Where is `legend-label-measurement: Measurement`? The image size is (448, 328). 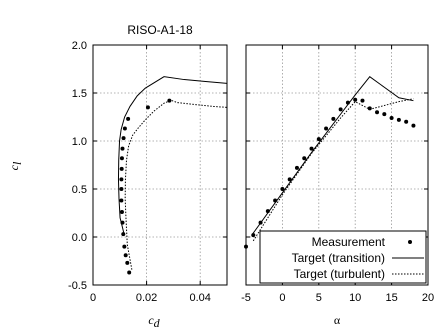
legend-label-measurement: Measurement is located at coordinates (349, 242).